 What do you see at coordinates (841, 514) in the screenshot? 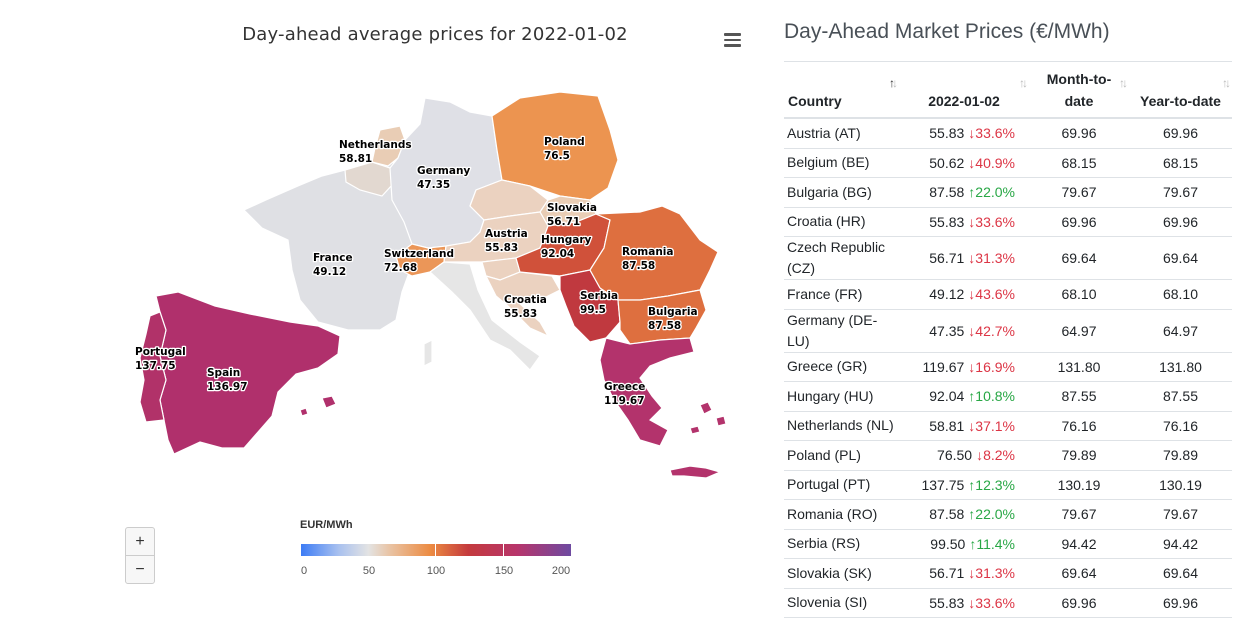
I see `cell-country: Romania (RO)` at bounding box center [841, 514].